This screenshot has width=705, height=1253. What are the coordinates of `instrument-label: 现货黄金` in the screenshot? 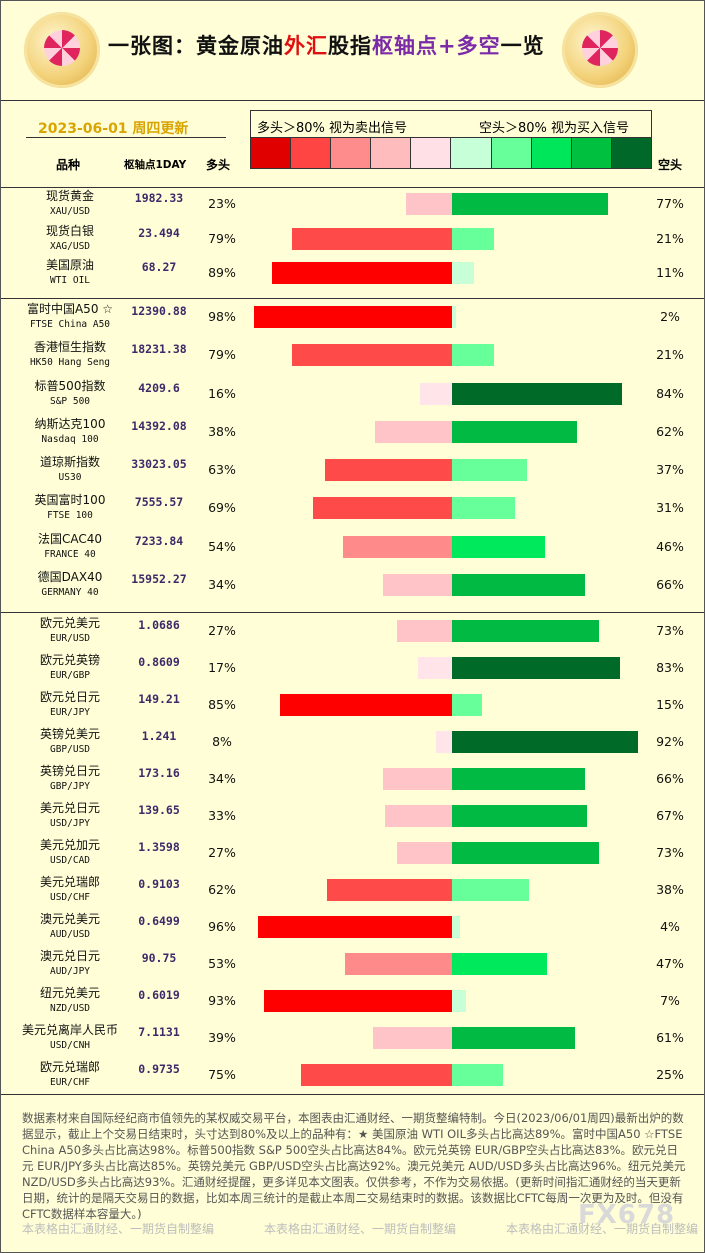 It's located at (69, 196).